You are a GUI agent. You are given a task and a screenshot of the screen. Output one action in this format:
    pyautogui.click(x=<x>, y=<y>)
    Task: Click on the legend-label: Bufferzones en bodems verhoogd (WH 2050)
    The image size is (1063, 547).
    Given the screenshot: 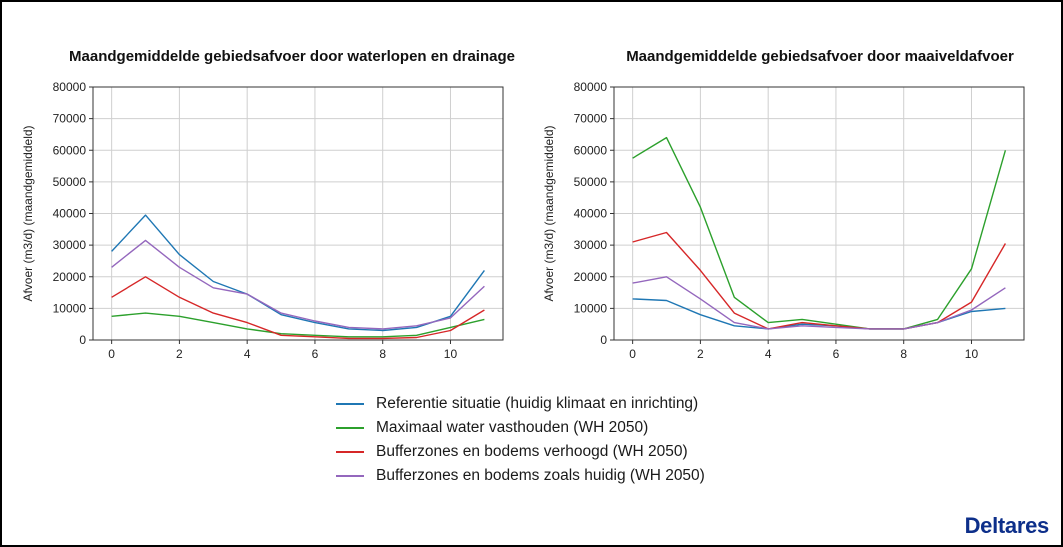 What is the action you would take?
    pyautogui.click(x=532, y=451)
    